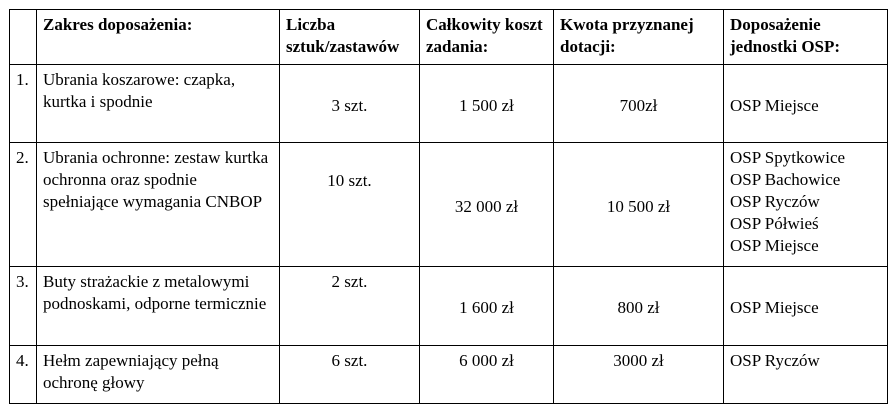 The height and width of the screenshot is (410, 893). Describe the element at coordinates (805, 374) in the screenshot. I see `units: OSP Ryczów` at that location.